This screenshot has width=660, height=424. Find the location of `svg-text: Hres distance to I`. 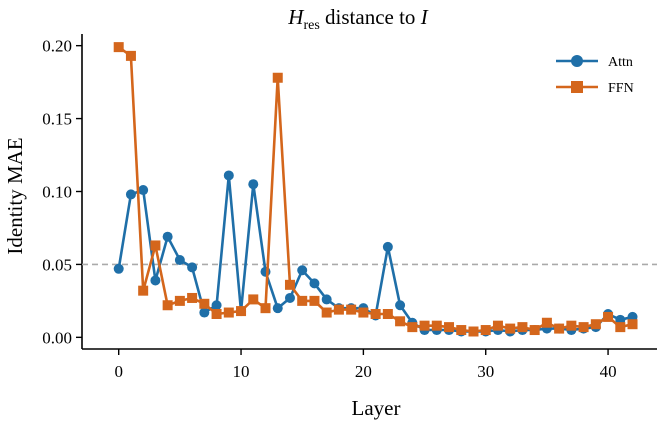

svg-text: Hres distance to I is located at coordinates (357, 19).